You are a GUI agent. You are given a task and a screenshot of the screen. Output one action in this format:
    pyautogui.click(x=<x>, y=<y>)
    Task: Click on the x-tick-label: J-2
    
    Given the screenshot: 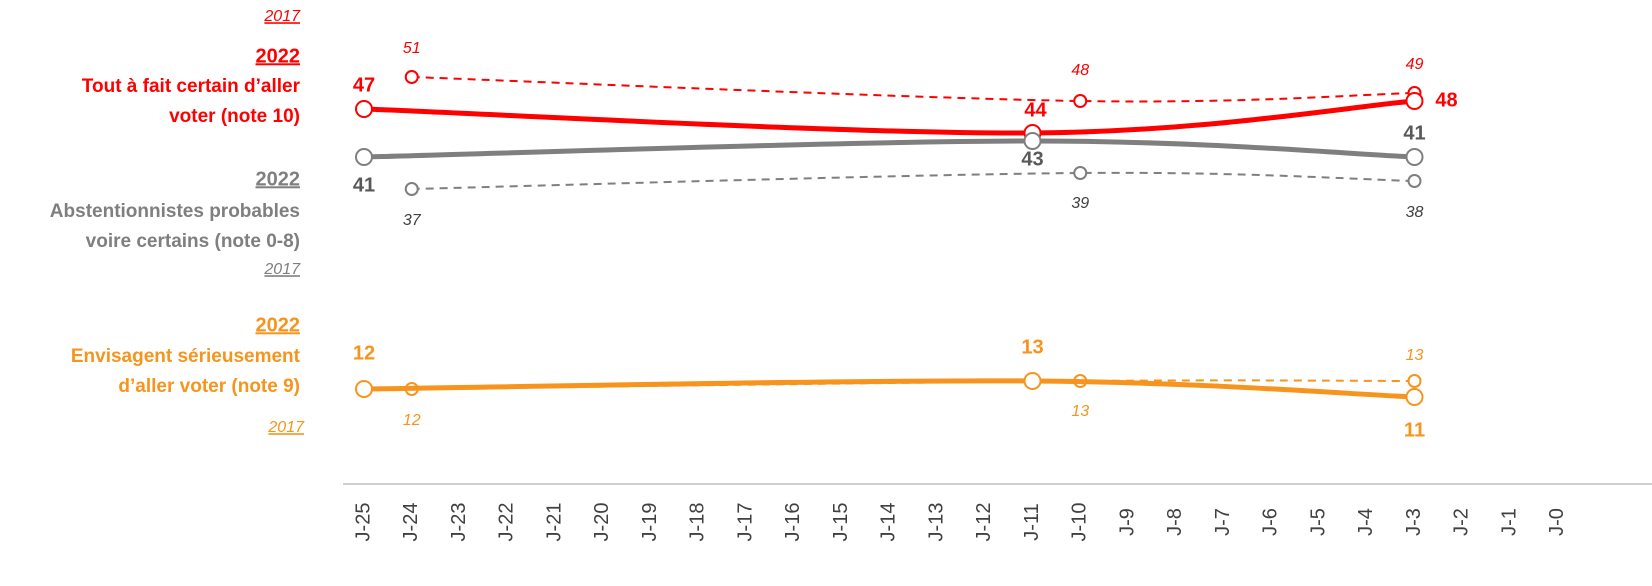 What is the action you would take?
    pyautogui.click(x=1462, y=522)
    